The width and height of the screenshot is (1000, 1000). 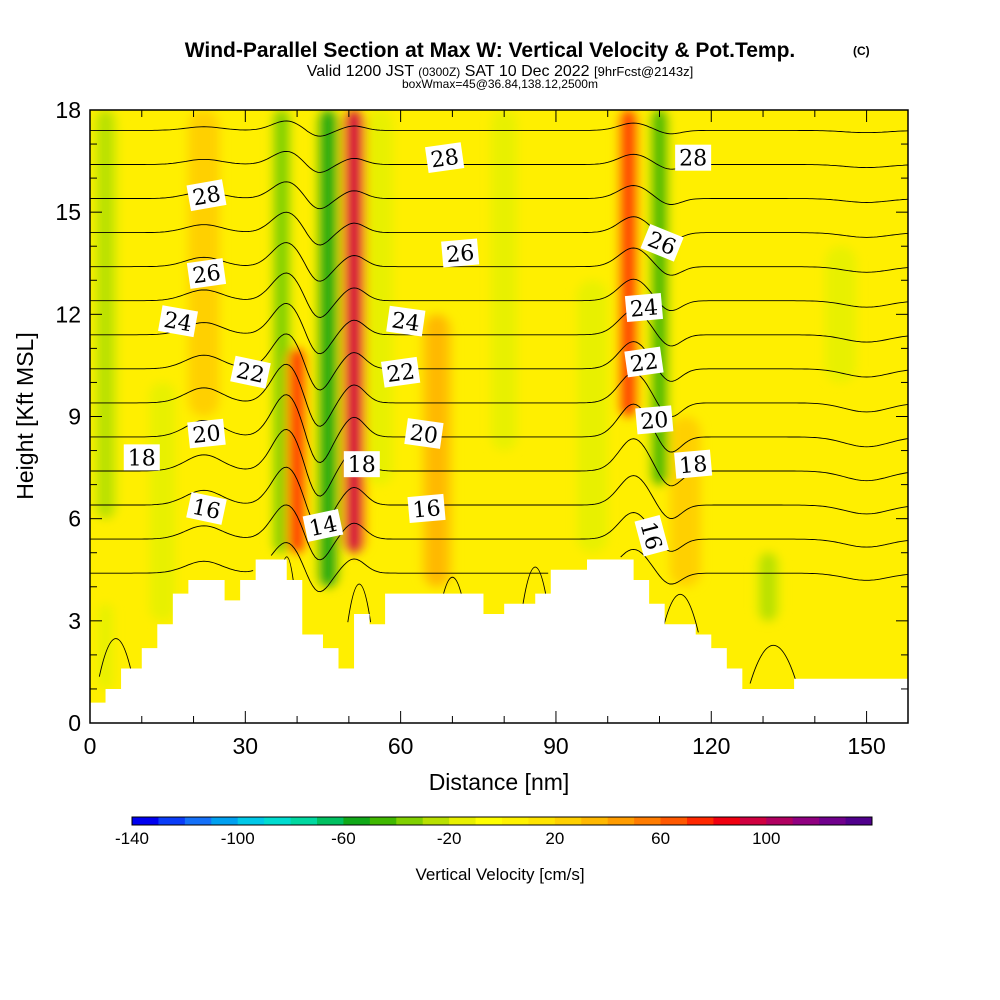 What do you see at coordinates (90, 746) in the screenshot?
I see `x-tick-label-0: 0` at bounding box center [90, 746].